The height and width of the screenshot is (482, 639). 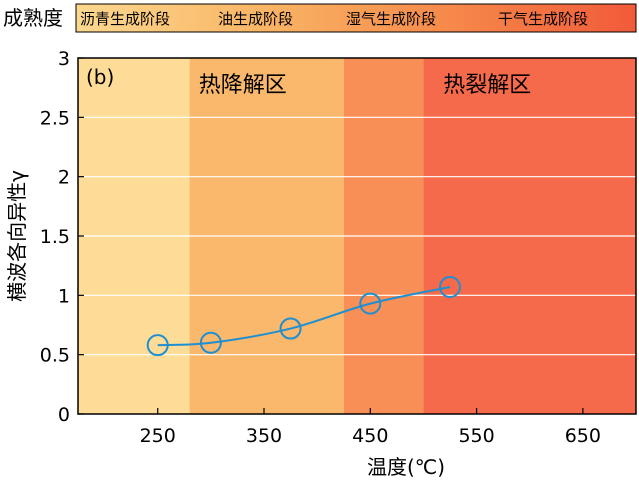 I want to click on panel-label: (b), so click(x=100, y=77).